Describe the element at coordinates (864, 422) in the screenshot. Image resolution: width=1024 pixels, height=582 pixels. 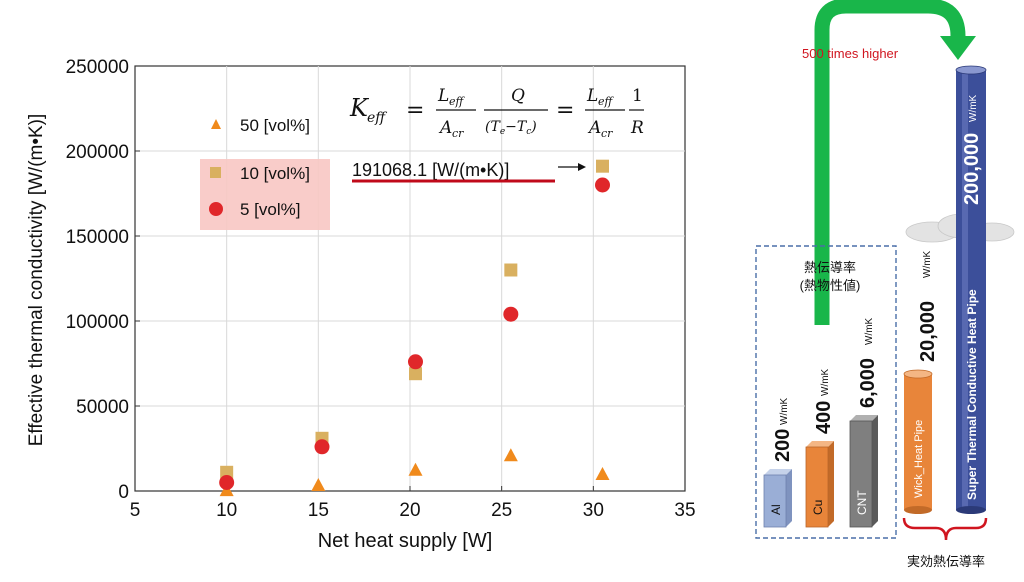
I see `bar-cnt: CNT 6,000 W/mK` at that location.